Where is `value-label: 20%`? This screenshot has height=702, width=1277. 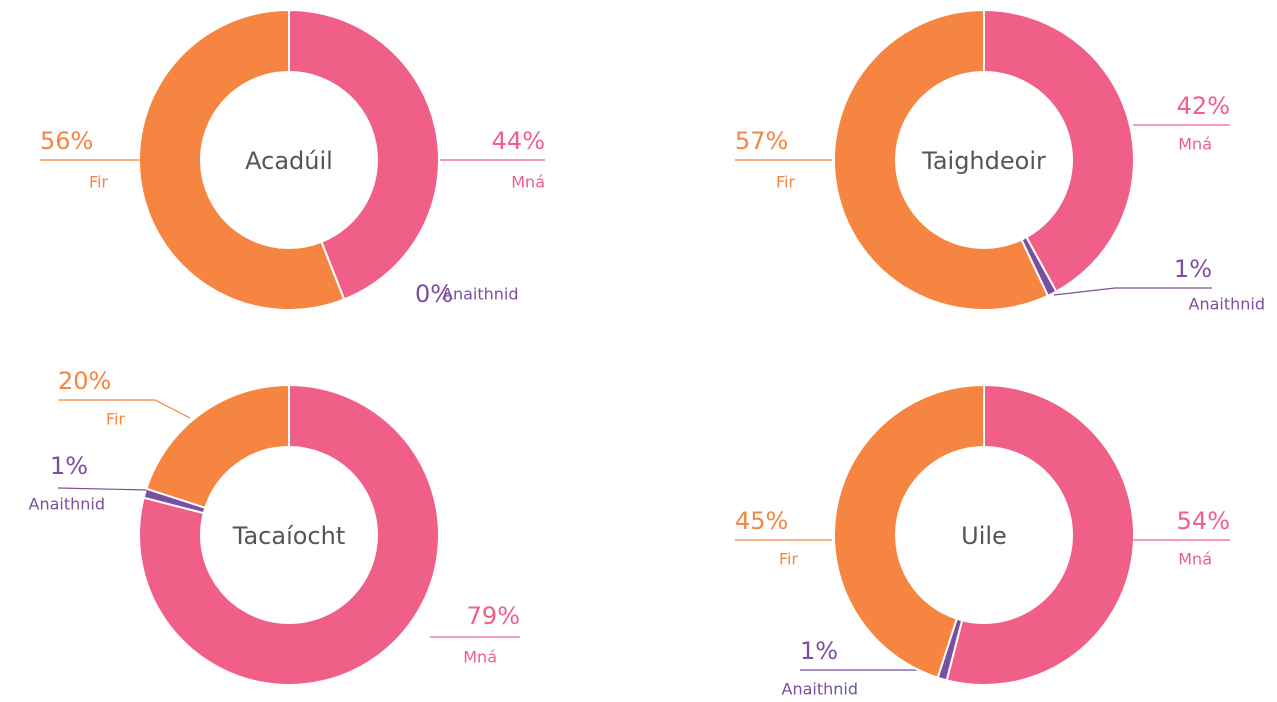
value-label: 20% is located at coordinates (84, 381).